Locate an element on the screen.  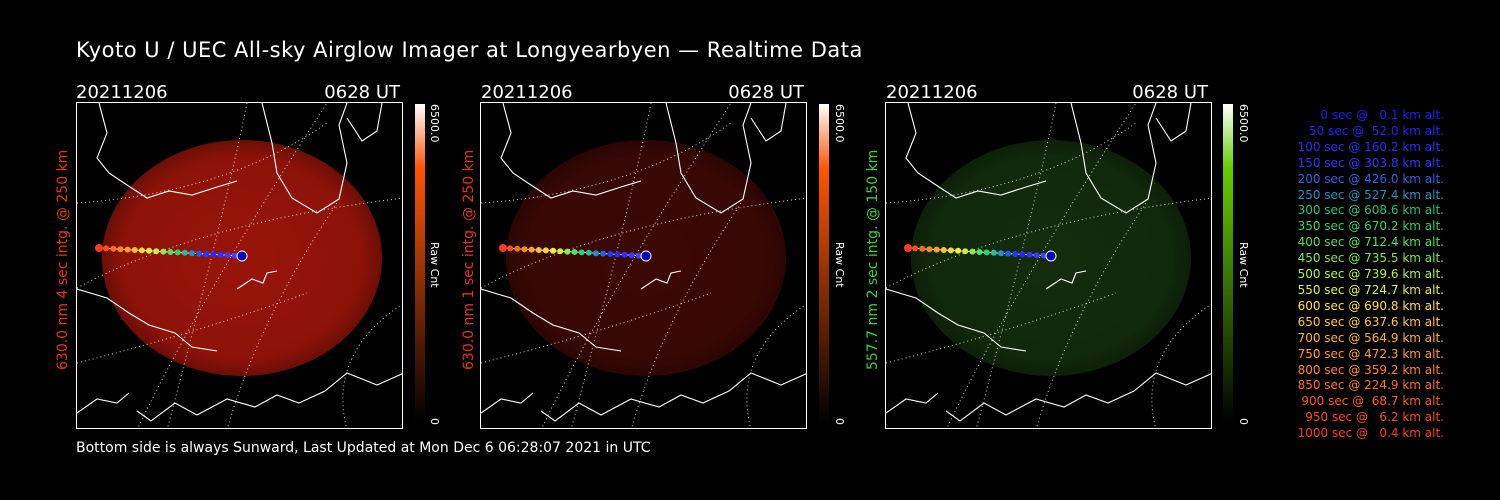
legend-time: 500 sec @ is located at coordinates (1327, 274).